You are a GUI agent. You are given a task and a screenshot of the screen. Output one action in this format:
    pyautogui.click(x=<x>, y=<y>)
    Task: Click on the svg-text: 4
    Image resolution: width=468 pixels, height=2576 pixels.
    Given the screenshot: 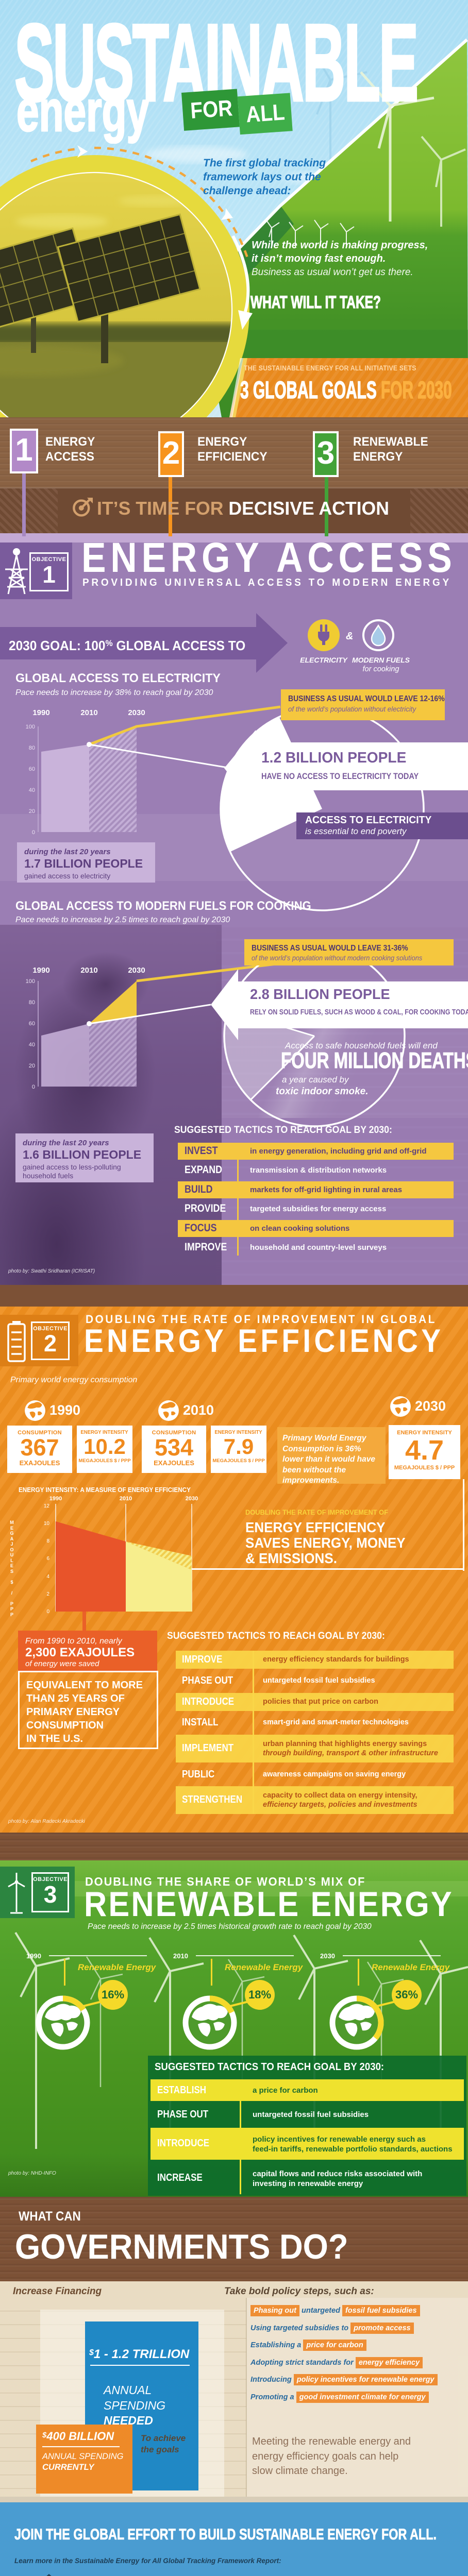 What is the action you would take?
    pyautogui.click(x=47, y=1577)
    